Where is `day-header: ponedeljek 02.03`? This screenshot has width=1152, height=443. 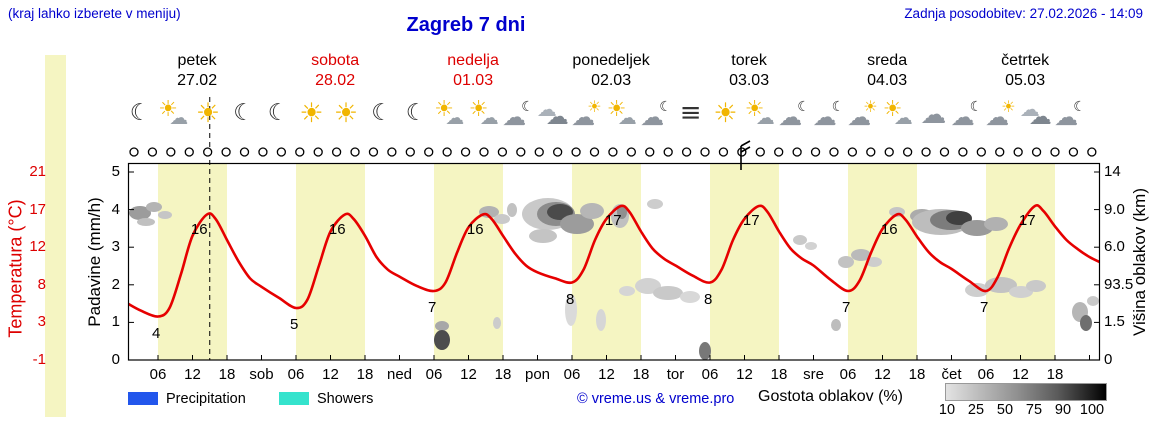 day-header: ponedeljek 02.03 is located at coordinates (611, 71).